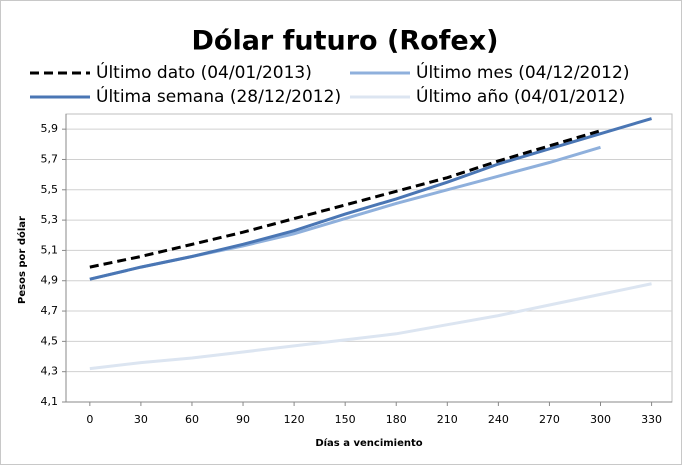 This screenshot has height=465, width=682. What do you see at coordinates (600, 419) in the screenshot?
I see `x-tick-label: 300` at bounding box center [600, 419].